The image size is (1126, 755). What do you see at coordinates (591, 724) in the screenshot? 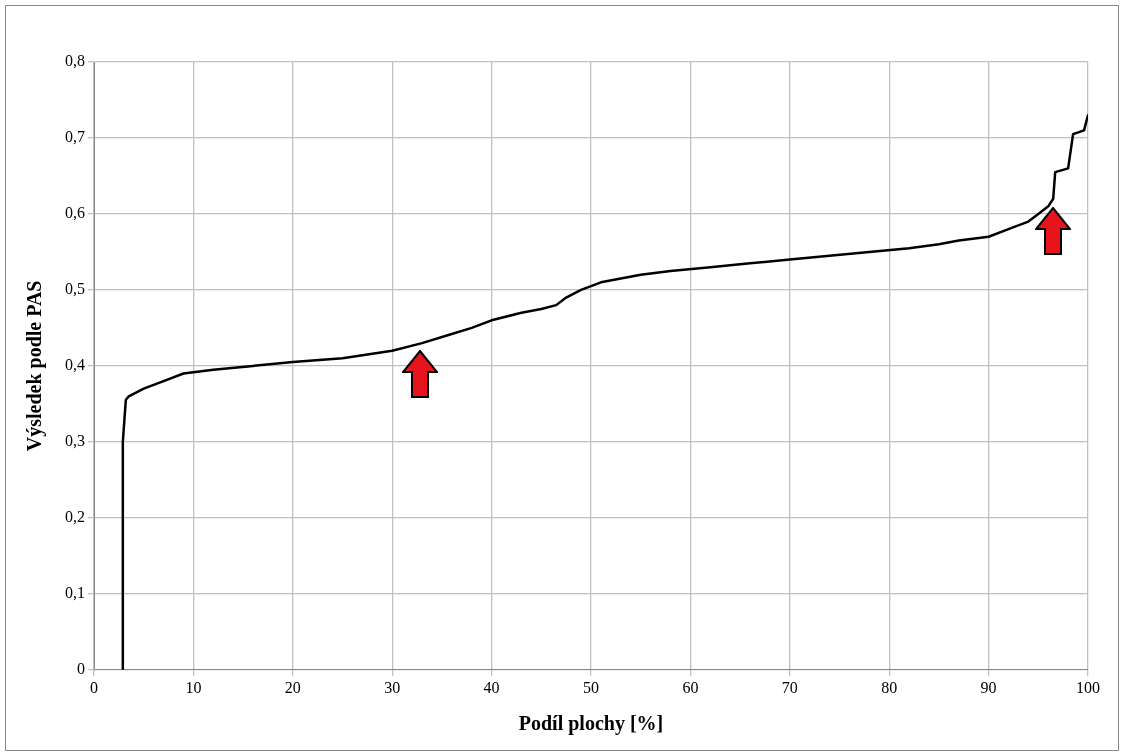
I see `x-axis-title: Podíl plochy [%]` at bounding box center [591, 724].